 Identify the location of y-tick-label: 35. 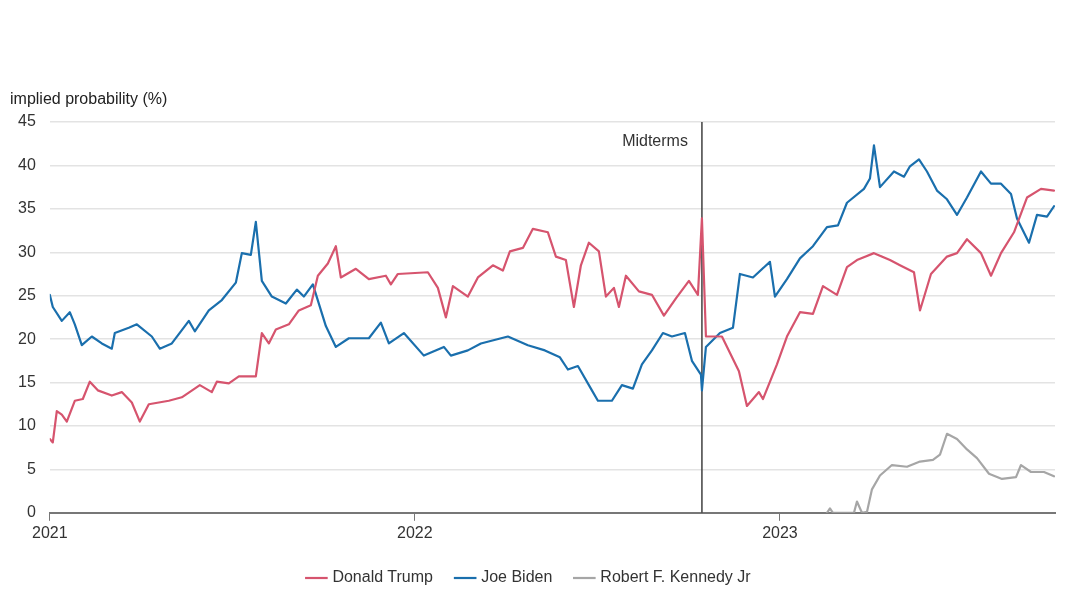
(27, 208).